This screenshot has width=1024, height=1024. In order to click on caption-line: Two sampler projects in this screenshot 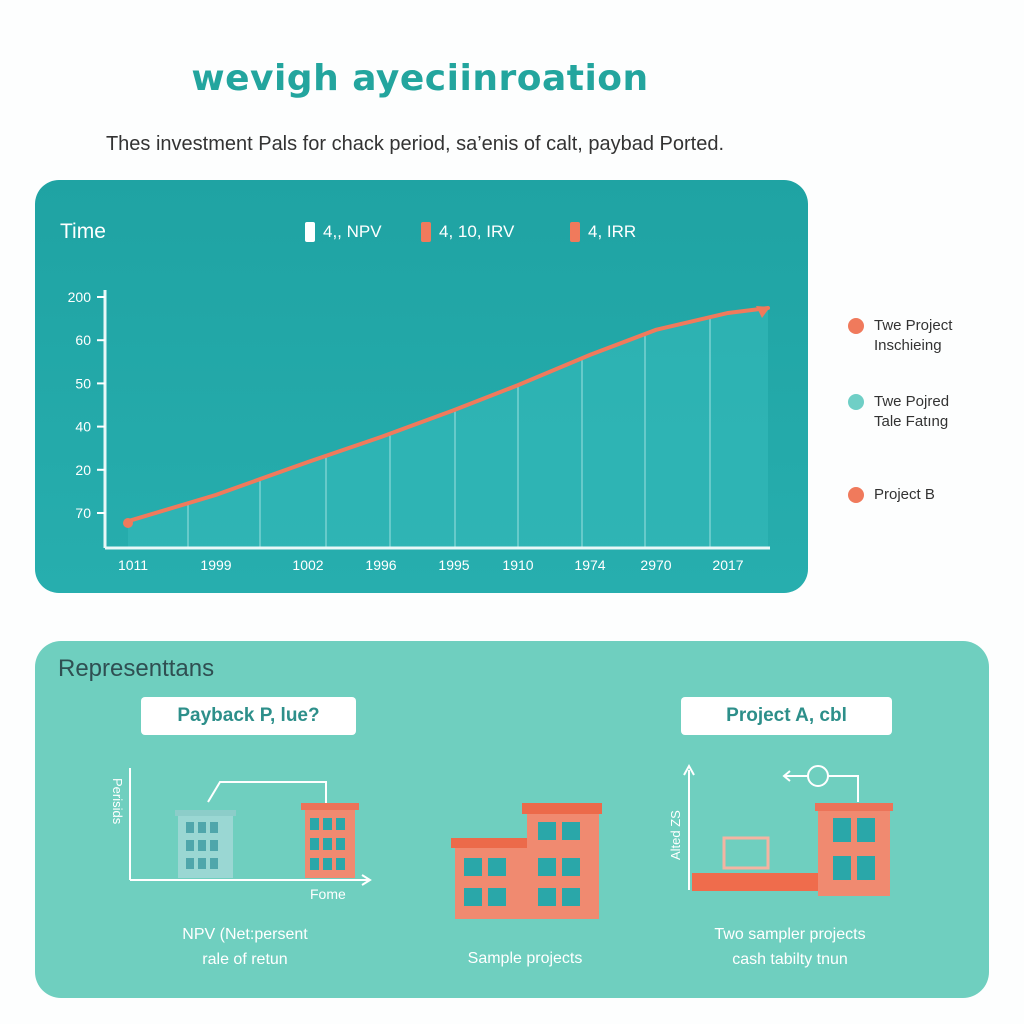, I will do `click(790, 934)`.